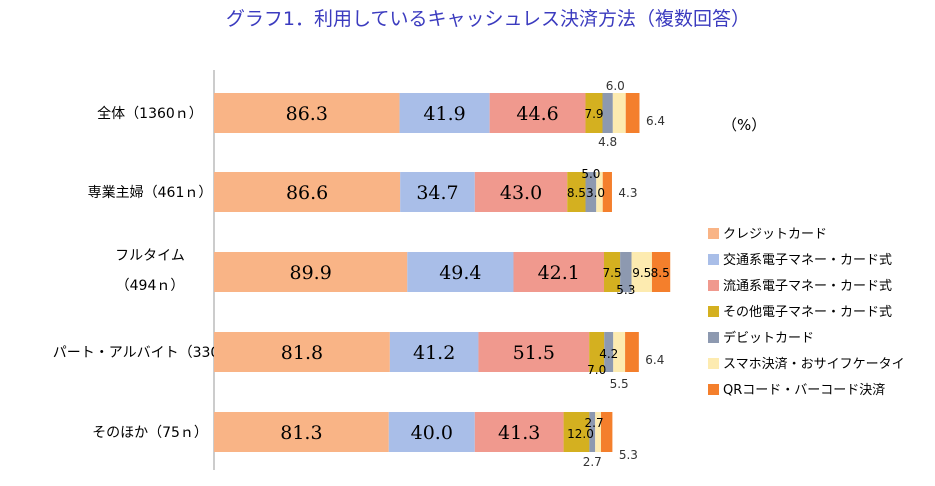 The image size is (935, 486). I want to click on data-label: 9.5, so click(641, 273).